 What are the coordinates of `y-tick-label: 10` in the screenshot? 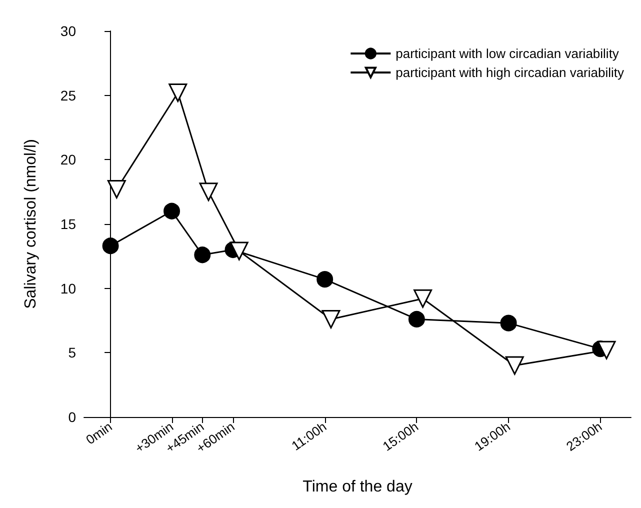 It's located at (68, 288).